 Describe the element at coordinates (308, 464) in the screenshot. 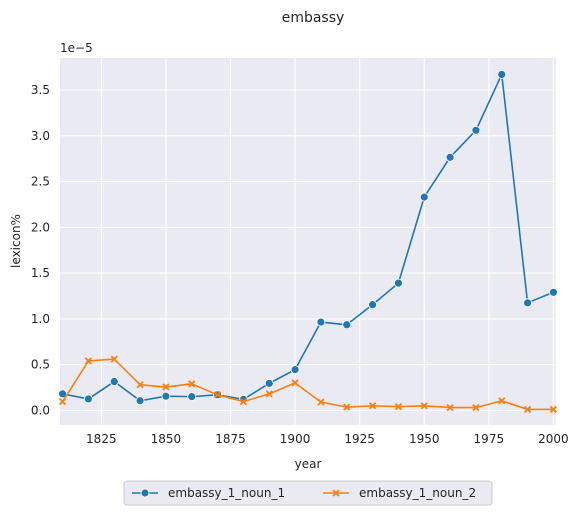

I see `x-axis-label: year` at that location.